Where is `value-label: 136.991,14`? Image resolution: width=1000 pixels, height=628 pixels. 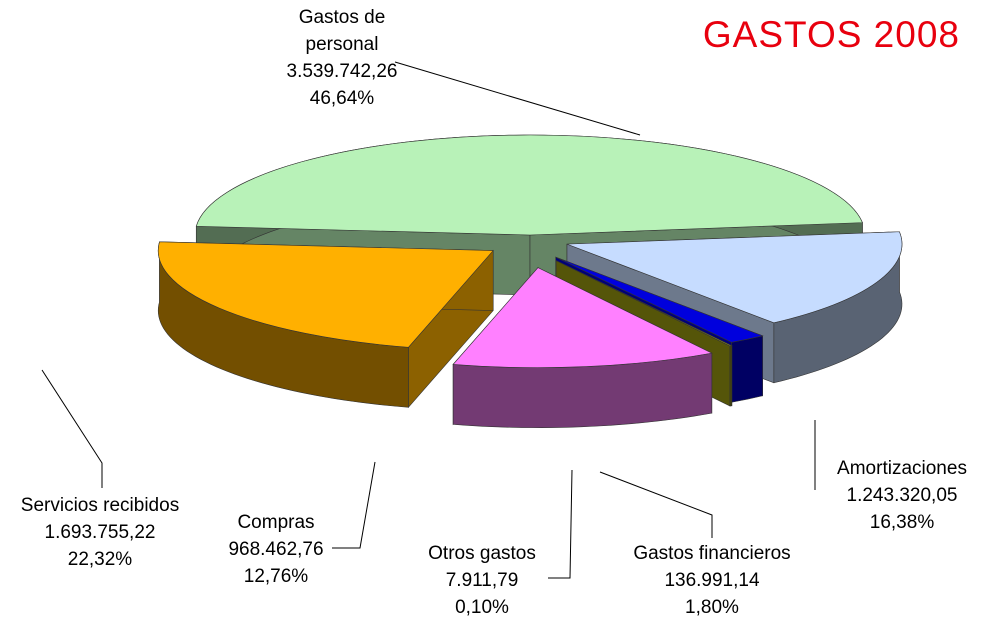 value-label: 136.991,14 is located at coordinates (712, 580).